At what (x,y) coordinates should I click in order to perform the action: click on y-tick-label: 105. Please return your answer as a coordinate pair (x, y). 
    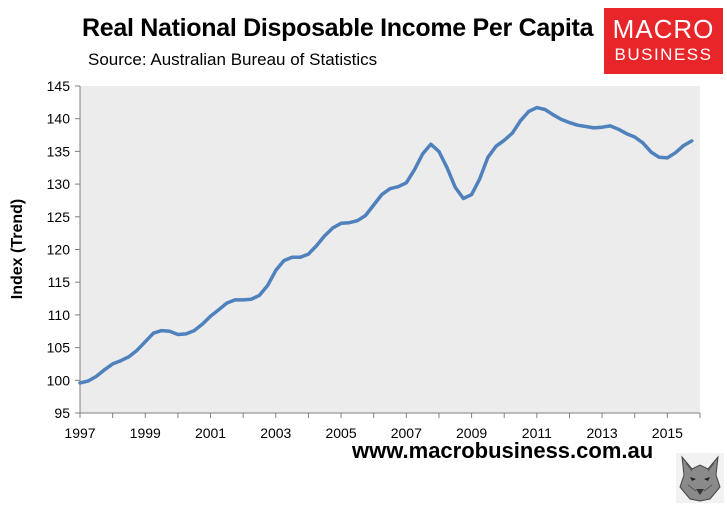
    Looking at the image, I should click on (59, 348).